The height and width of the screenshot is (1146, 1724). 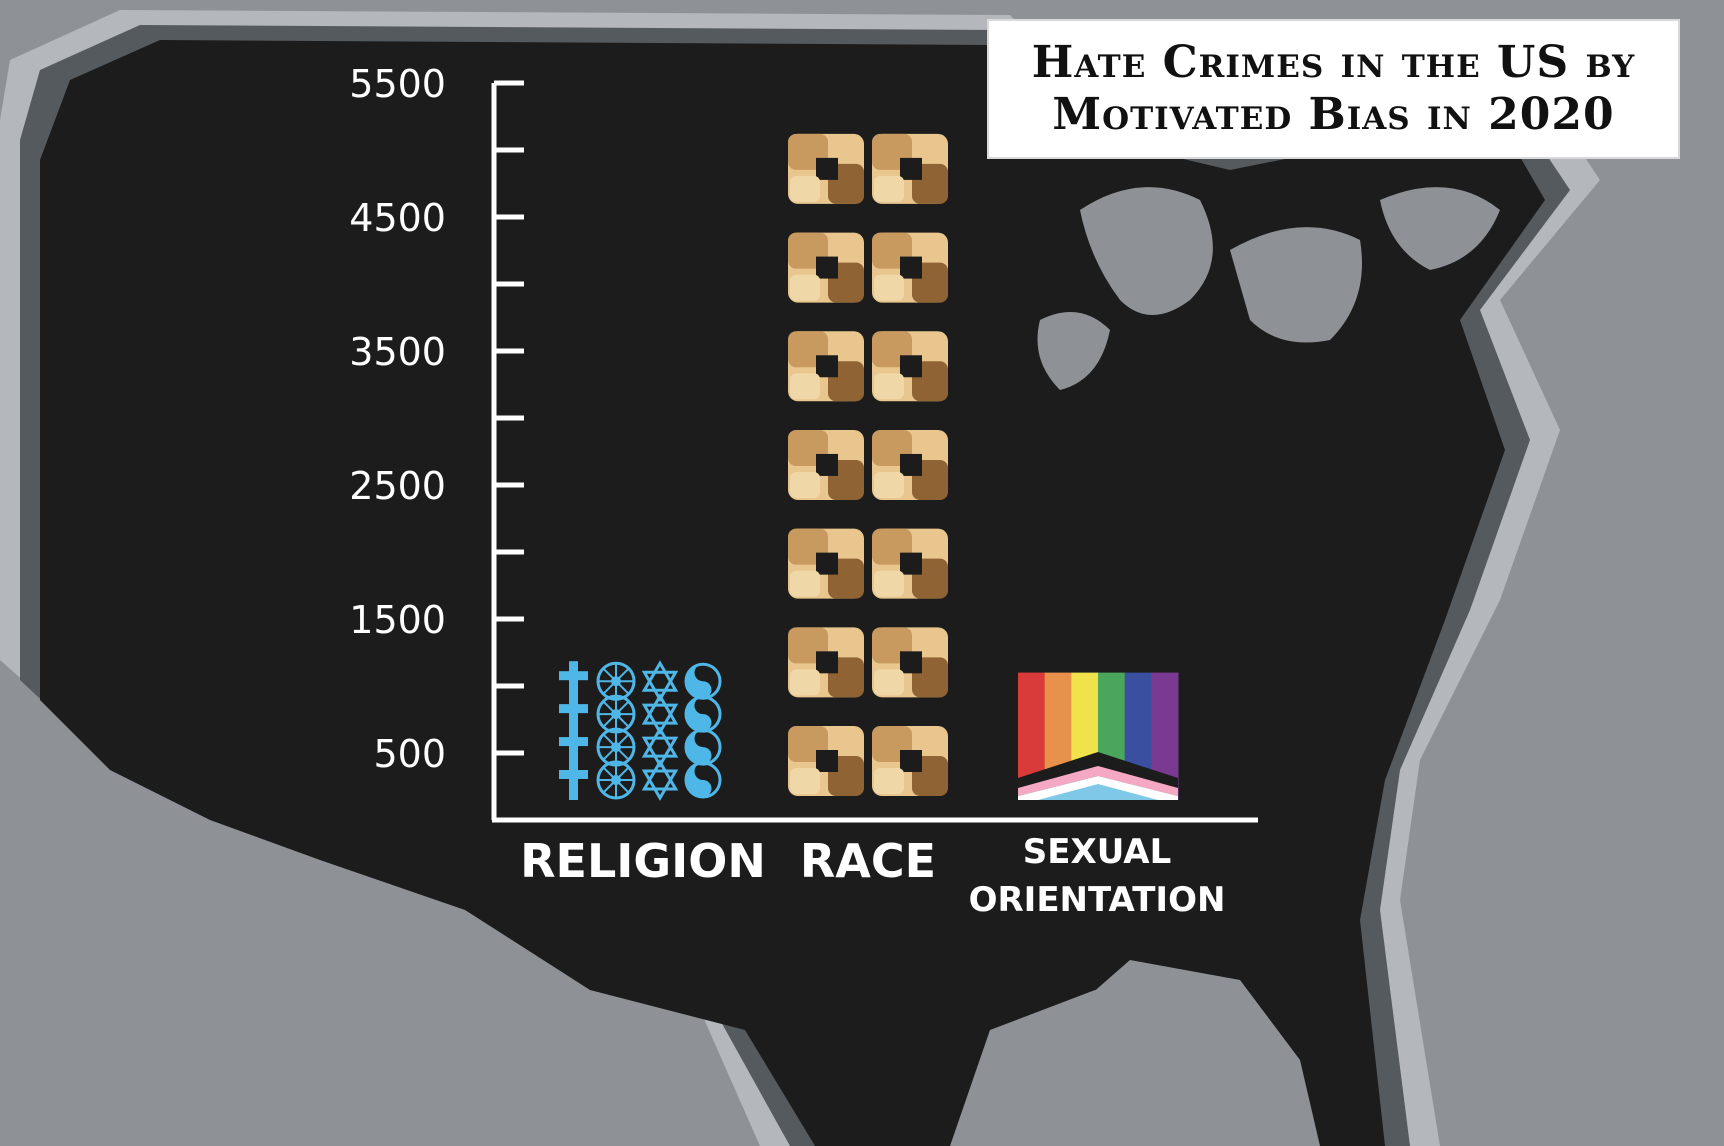 What do you see at coordinates (643, 861) in the screenshot?
I see `x-category-label: RELIGION` at bounding box center [643, 861].